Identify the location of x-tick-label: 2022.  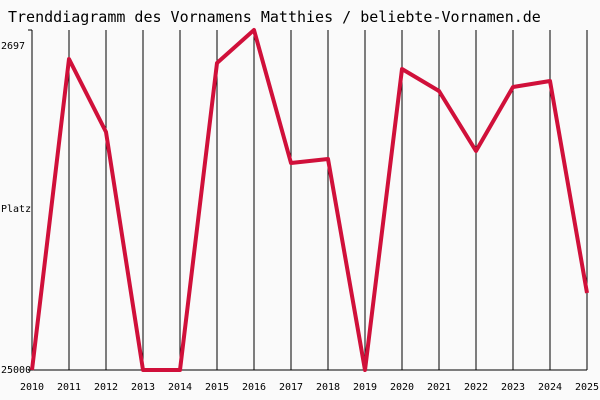
(476, 387).